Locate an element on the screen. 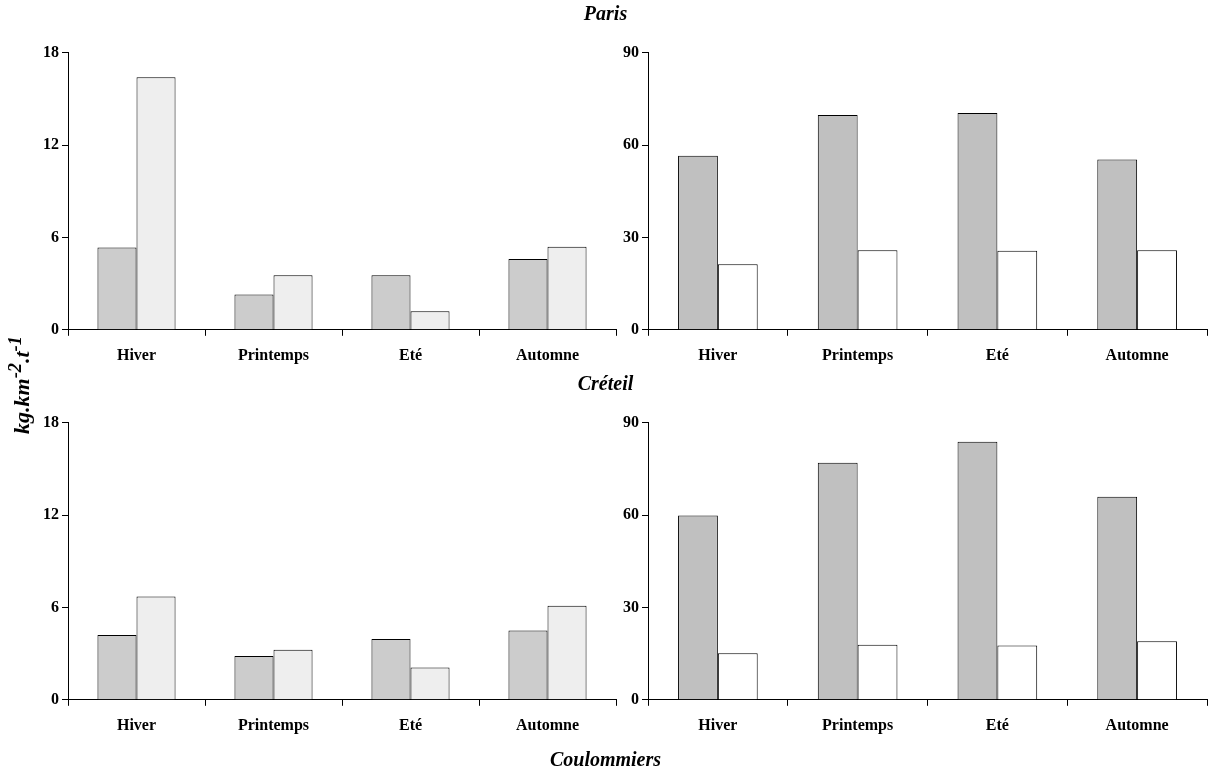  chart-title: Créteil is located at coordinates (605, 383).